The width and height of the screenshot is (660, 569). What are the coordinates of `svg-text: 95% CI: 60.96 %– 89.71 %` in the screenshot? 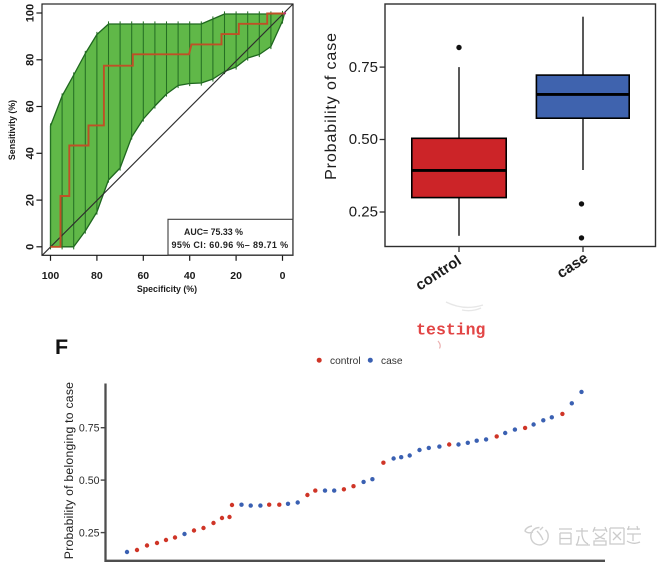 It's located at (230, 245).